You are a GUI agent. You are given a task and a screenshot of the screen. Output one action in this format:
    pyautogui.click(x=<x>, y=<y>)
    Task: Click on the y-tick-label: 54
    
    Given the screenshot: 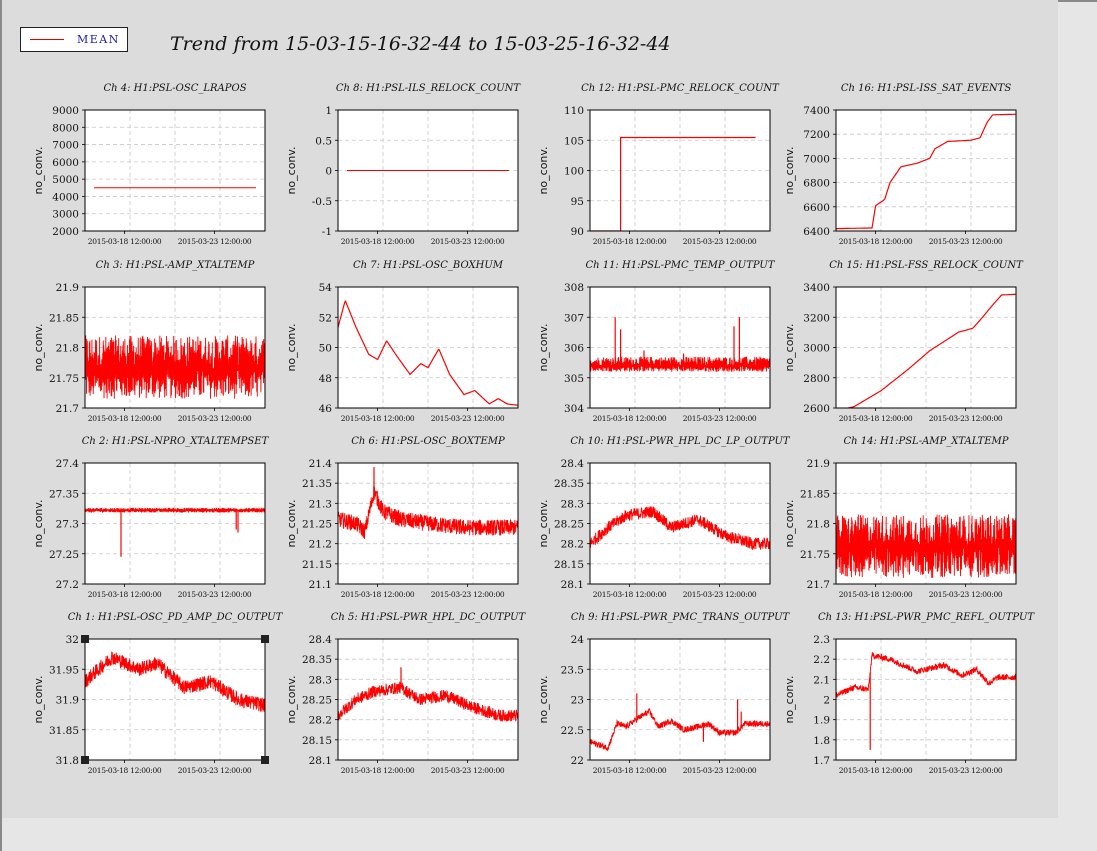 What is the action you would take?
    pyautogui.click(x=326, y=288)
    